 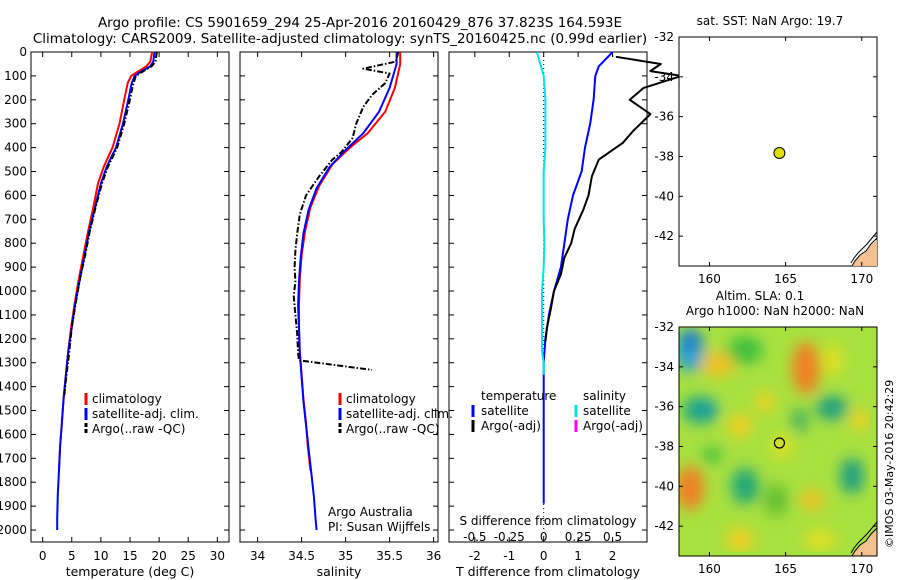 I want to click on sla-map-frame, so click(x=778, y=441).